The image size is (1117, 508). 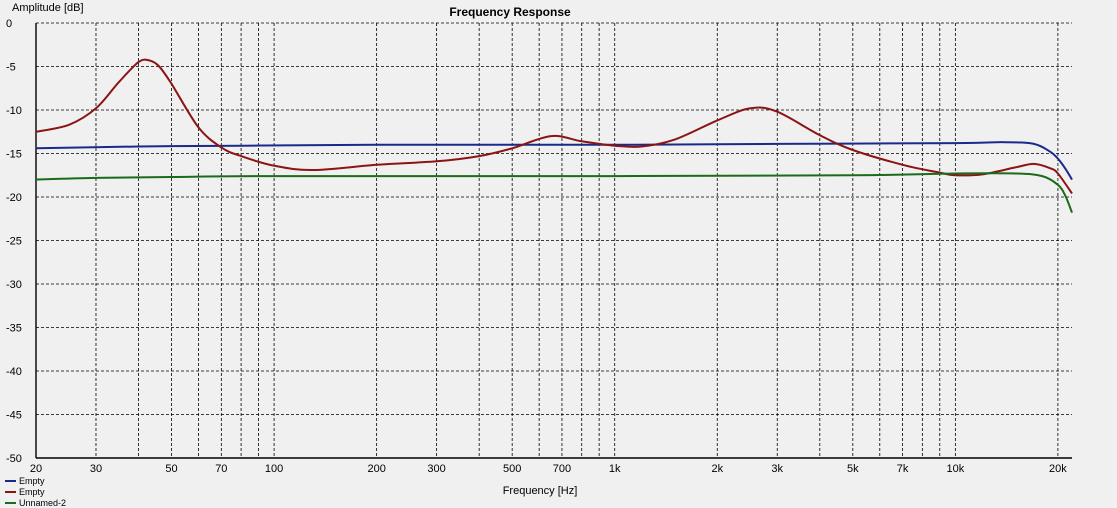 I want to click on legend-item: Unnamed-2, so click(x=35, y=503).